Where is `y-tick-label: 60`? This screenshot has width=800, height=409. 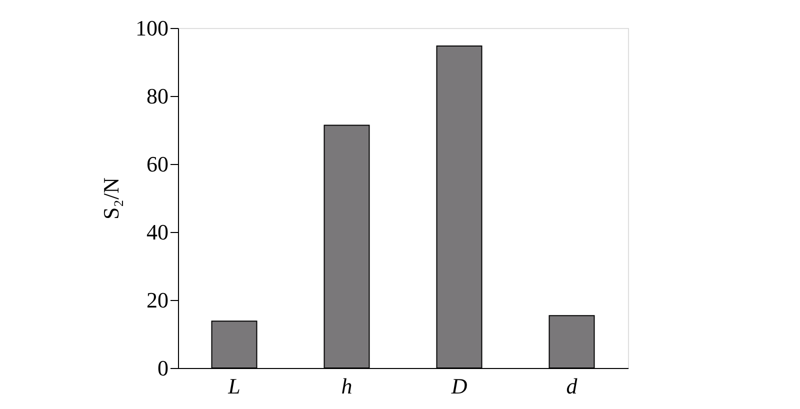
y-tick-label: 60 is located at coordinates (157, 164).